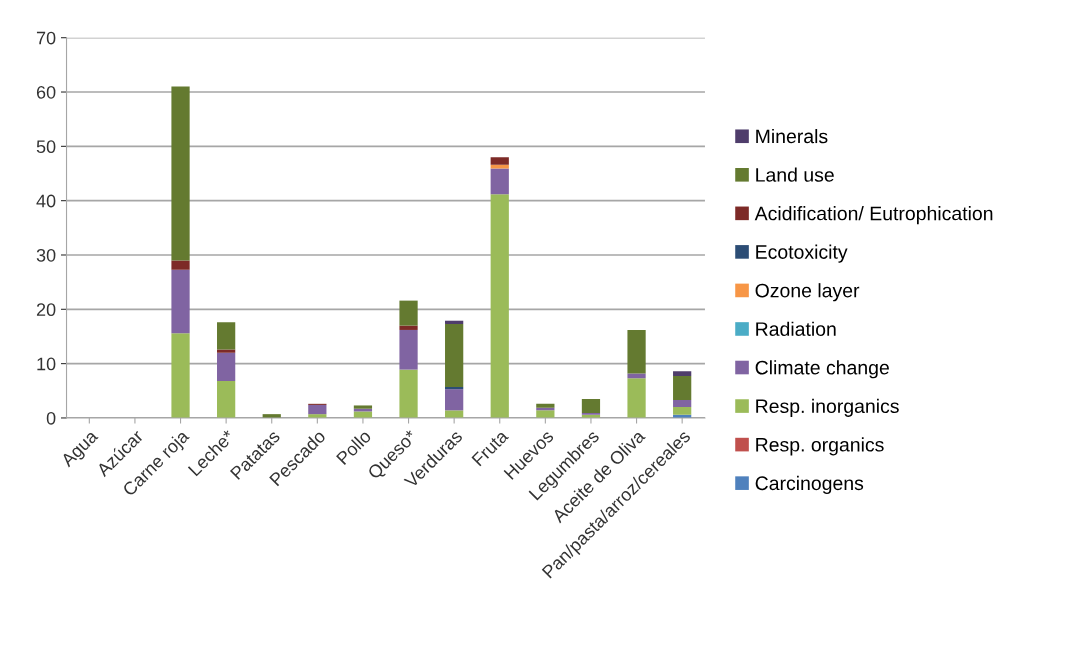 The height and width of the screenshot is (650, 1073). What do you see at coordinates (807, 292) in the screenshot?
I see `legend-label: Ozone layer` at bounding box center [807, 292].